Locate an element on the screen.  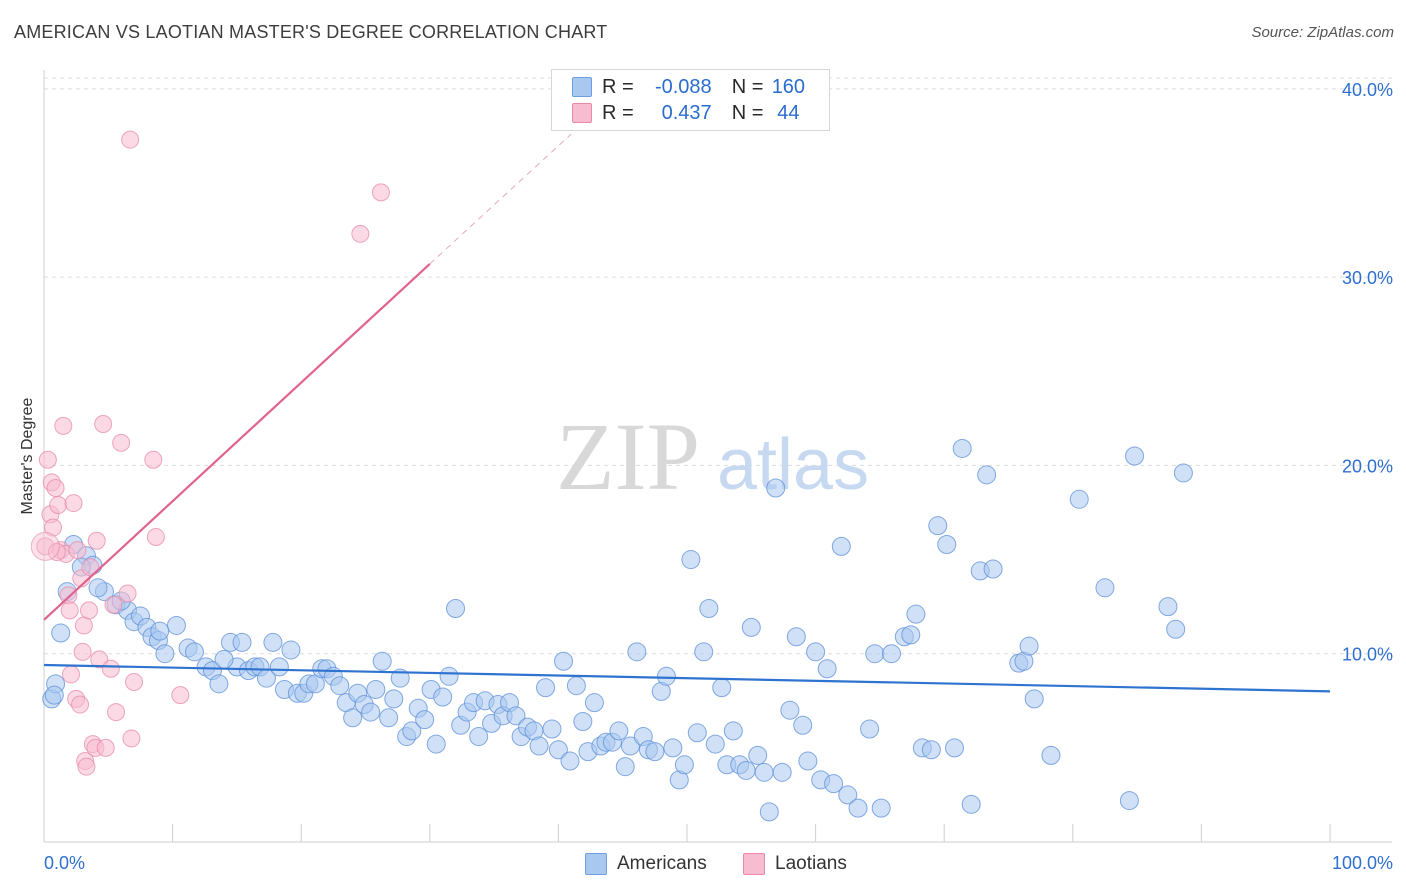
bottom-legend-americans: Americans is located at coordinates (646, 864).